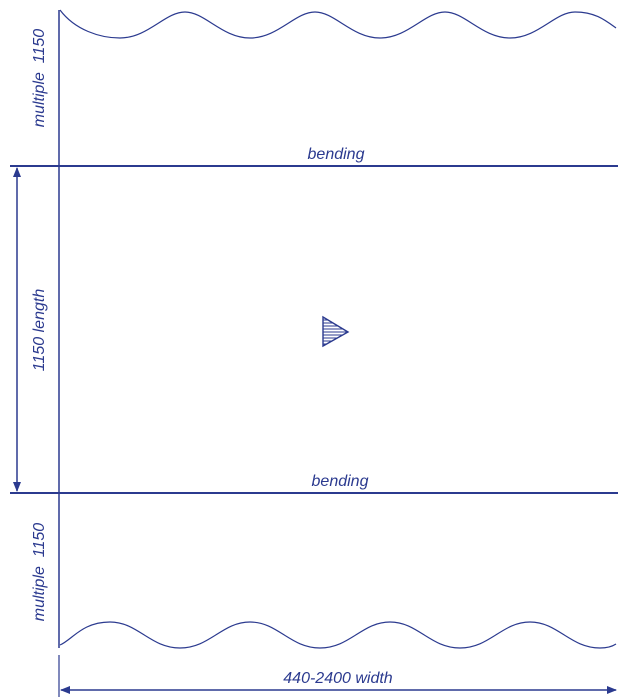 The width and height of the screenshot is (618, 697). What do you see at coordinates (336, 154) in the screenshot?
I see `bending-label-top: bending` at bounding box center [336, 154].